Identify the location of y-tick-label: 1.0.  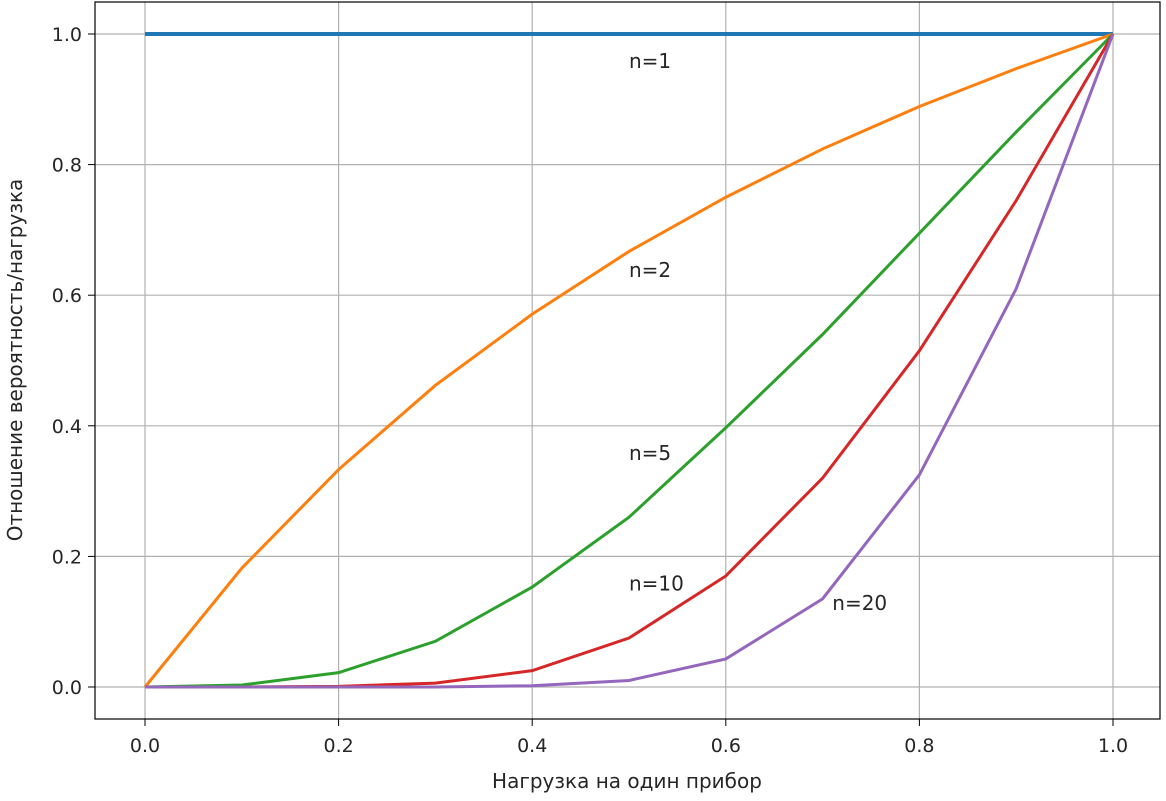
(67, 35).